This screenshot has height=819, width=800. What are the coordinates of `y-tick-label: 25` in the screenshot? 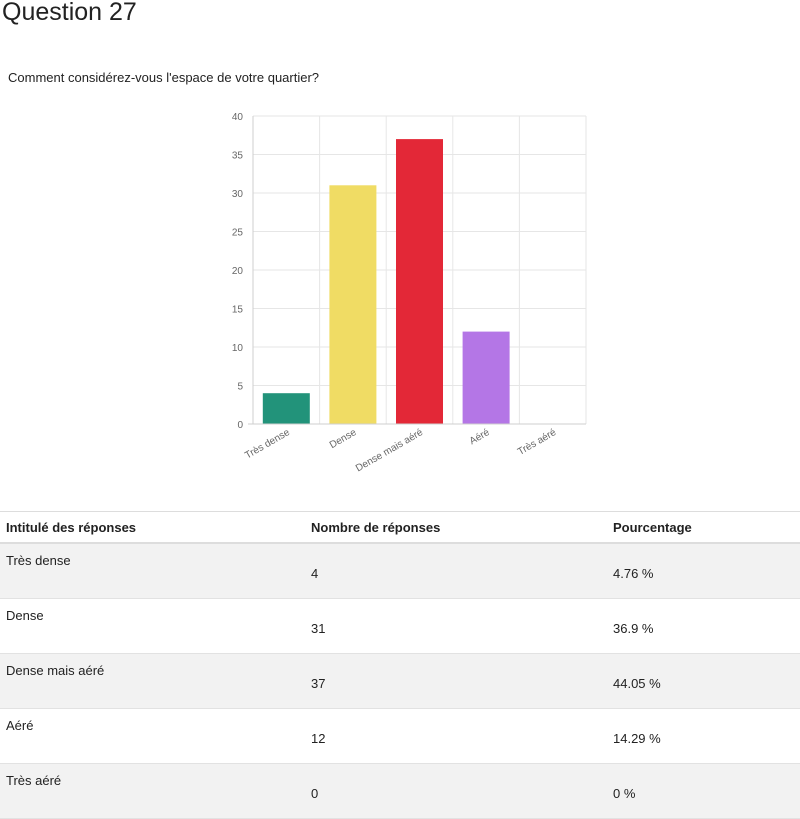 It's located at (238, 233).